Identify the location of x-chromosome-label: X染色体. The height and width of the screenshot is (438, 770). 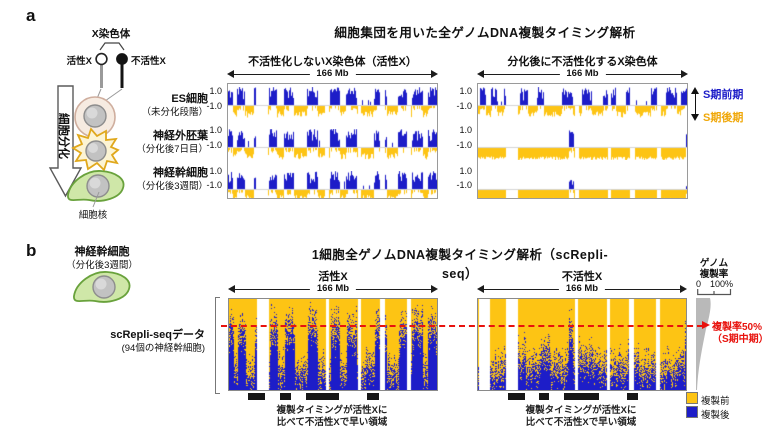
(111, 34).